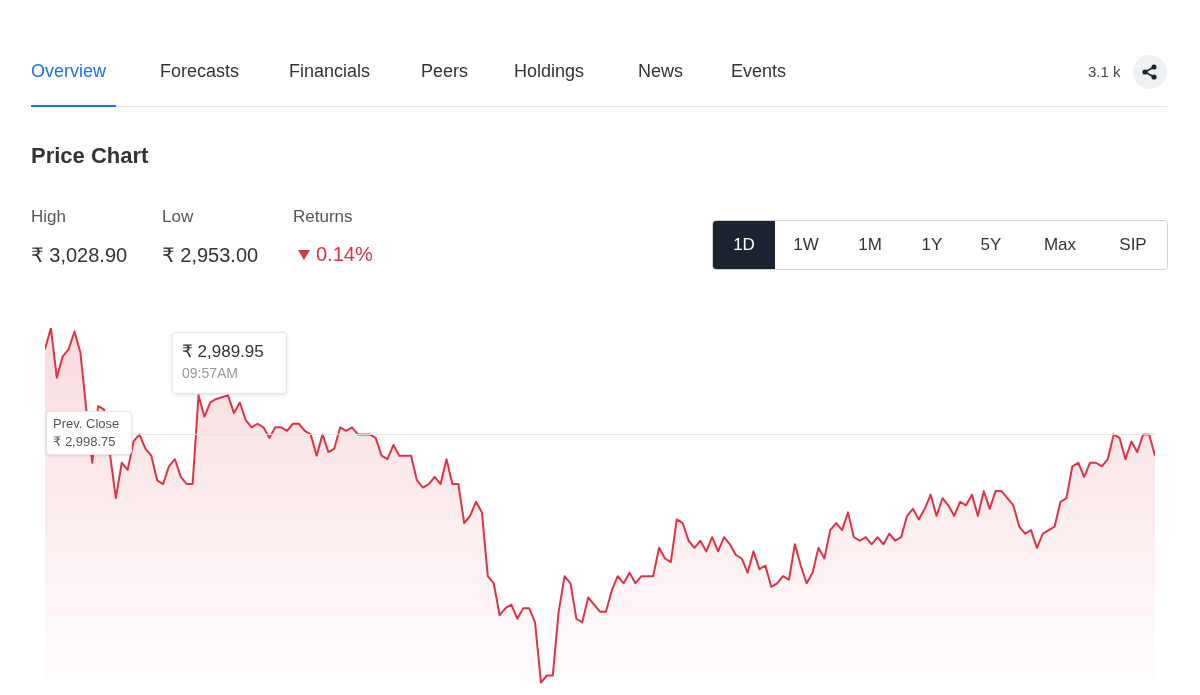  What do you see at coordinates (330, 71) in the screenshot?
I see `text: Financials` at bounding box center [330, 71].